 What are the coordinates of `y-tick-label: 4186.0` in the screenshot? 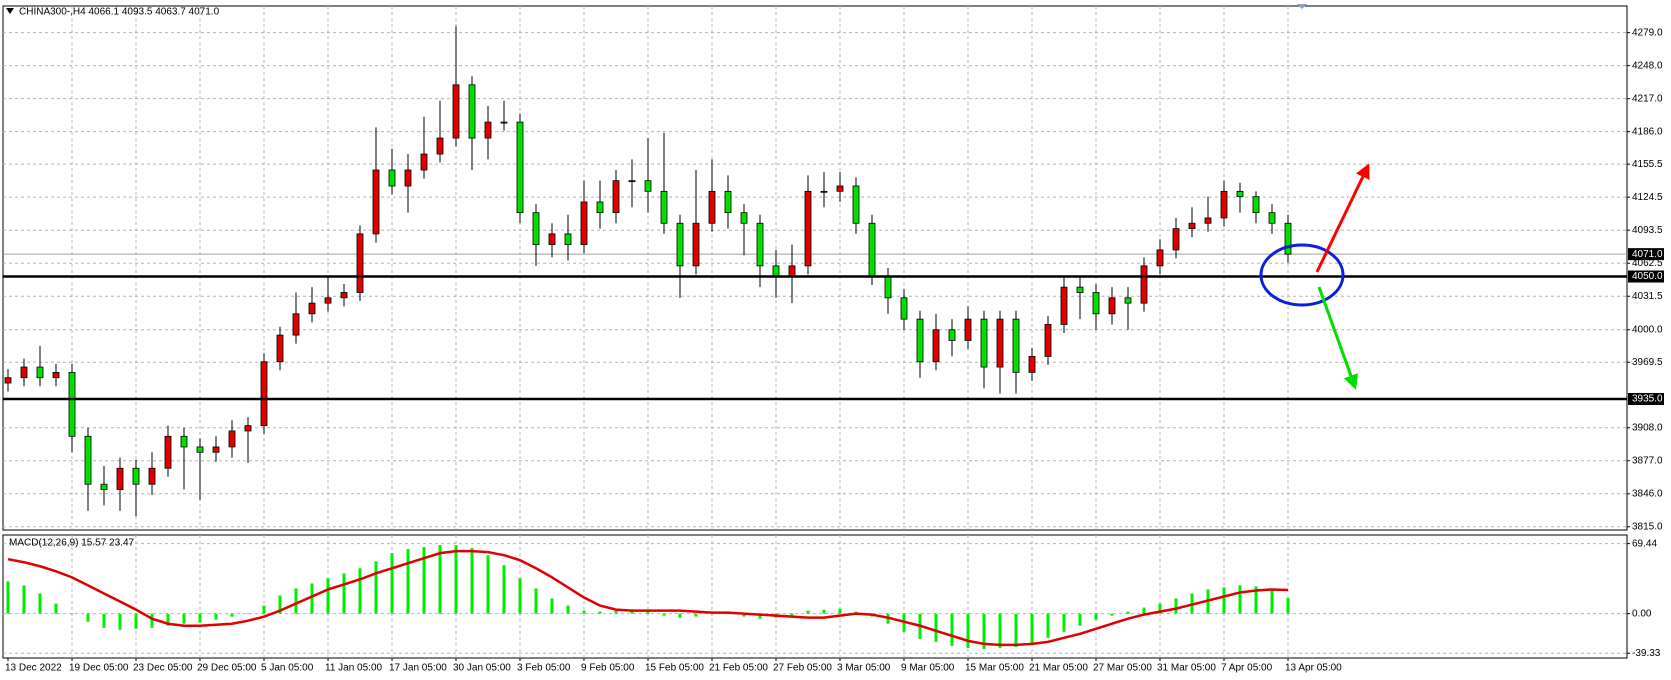 It's located at (1647, 131).